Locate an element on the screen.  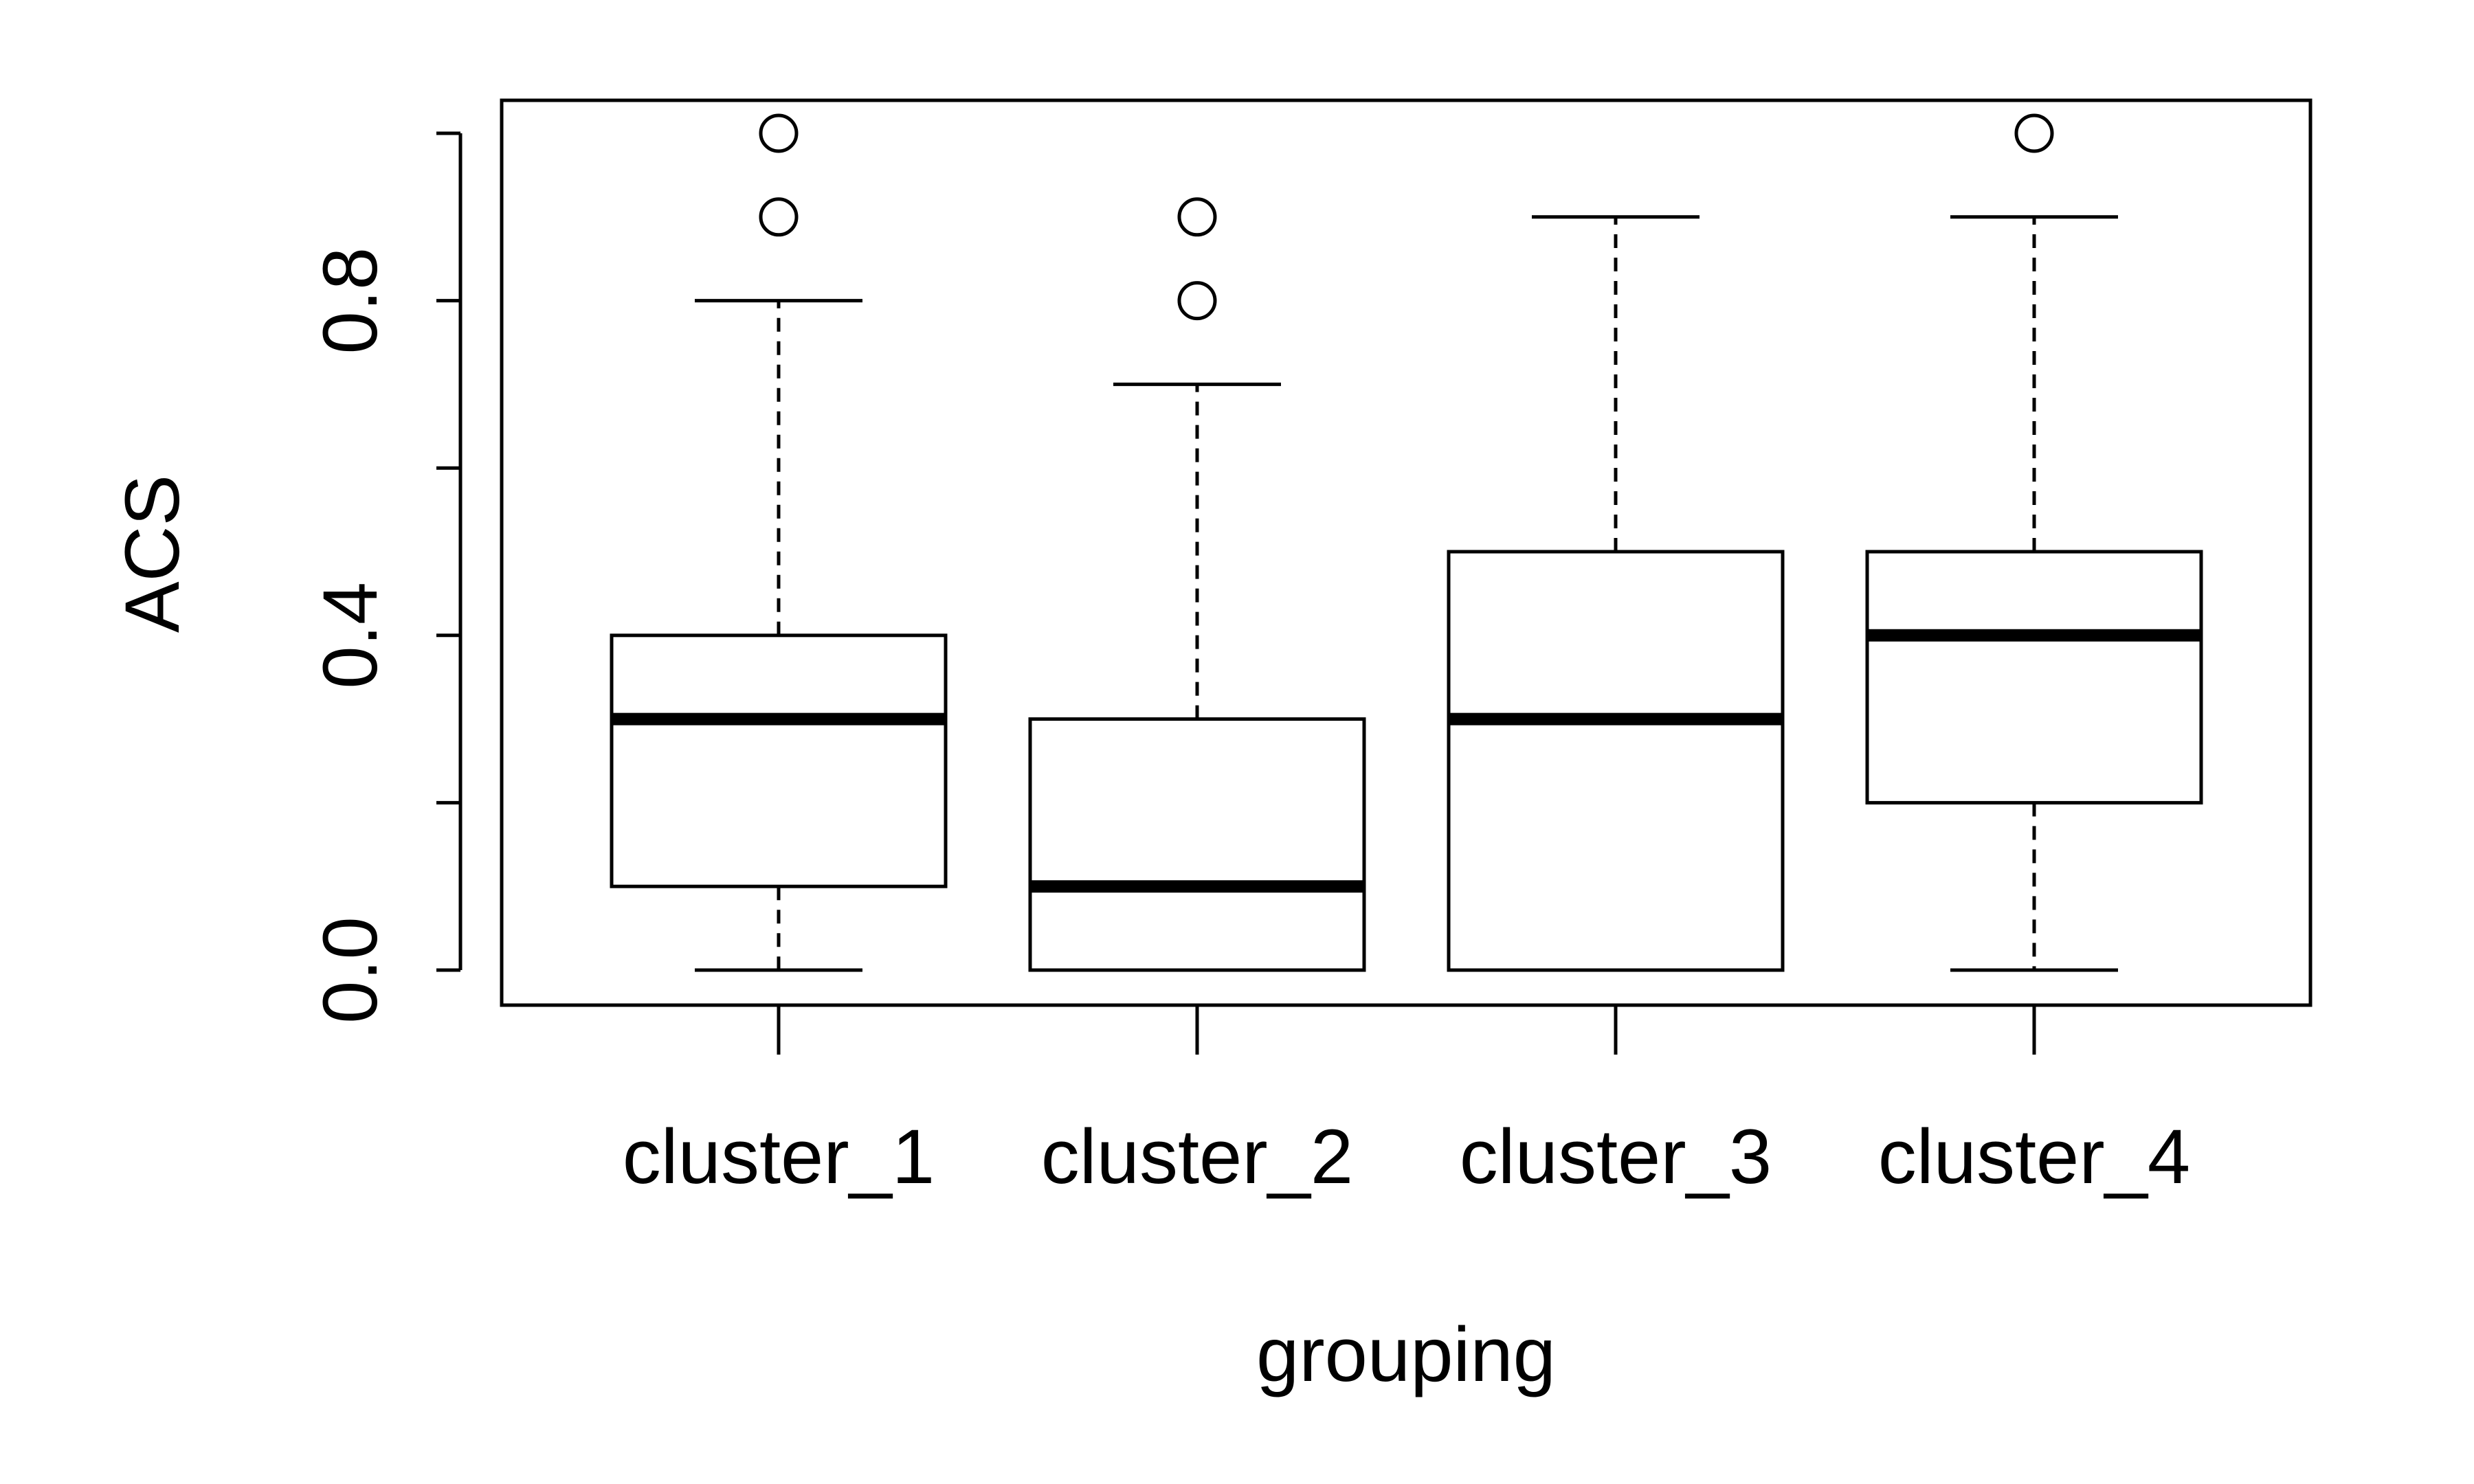
x-tick-label: cluster_1 is located at coordinates (779, 1157).